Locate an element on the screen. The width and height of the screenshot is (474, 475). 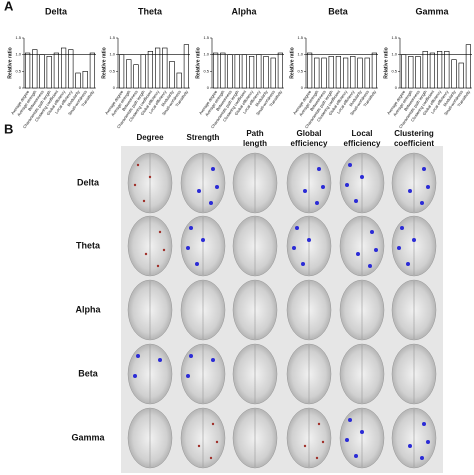
column-label: Strength is located at coordinates (203, 137).